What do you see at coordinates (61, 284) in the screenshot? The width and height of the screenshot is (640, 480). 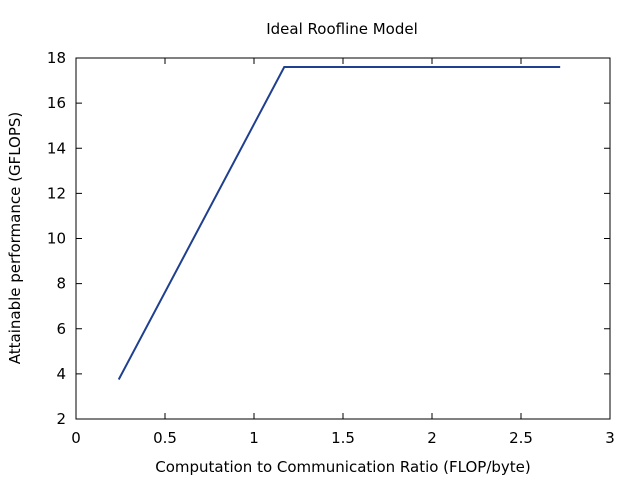 I see `y-tick-label: 8` at bounding box center [61, 284].